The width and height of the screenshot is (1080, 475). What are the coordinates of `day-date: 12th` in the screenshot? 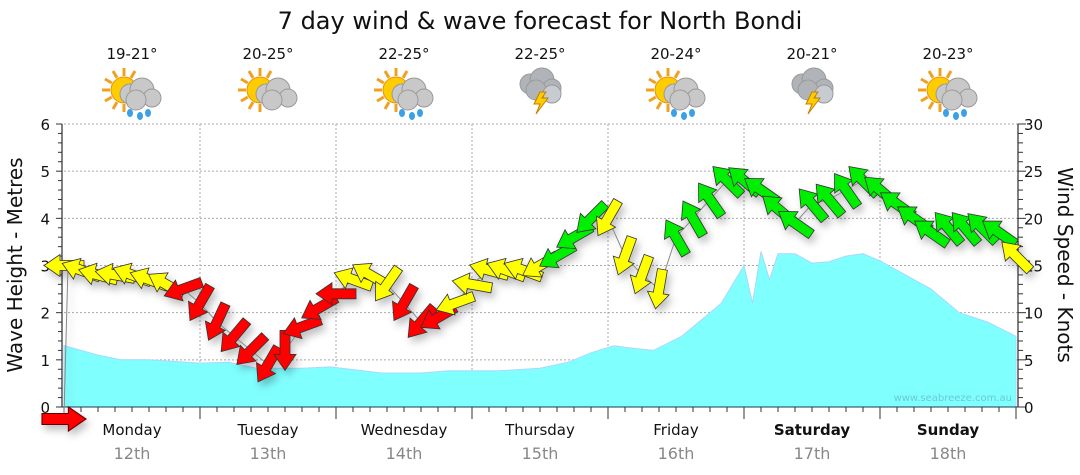 It's located at (132, 453).